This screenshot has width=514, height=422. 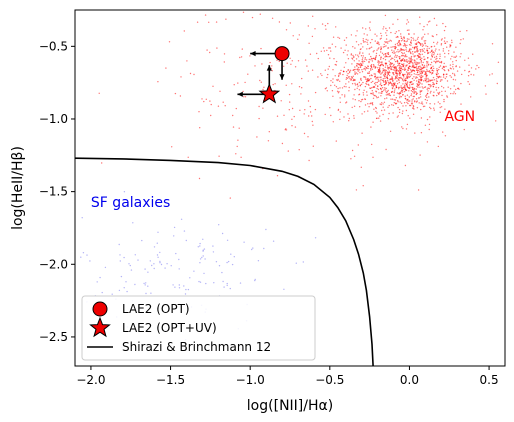 I want to click on x-tick-label: −1.5, so click(x=170, y=380).